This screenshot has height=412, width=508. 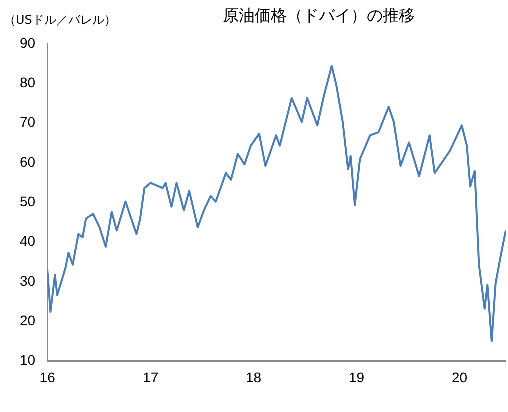 I want to click on y-tick-label: 30, so click(x=28, y=280).